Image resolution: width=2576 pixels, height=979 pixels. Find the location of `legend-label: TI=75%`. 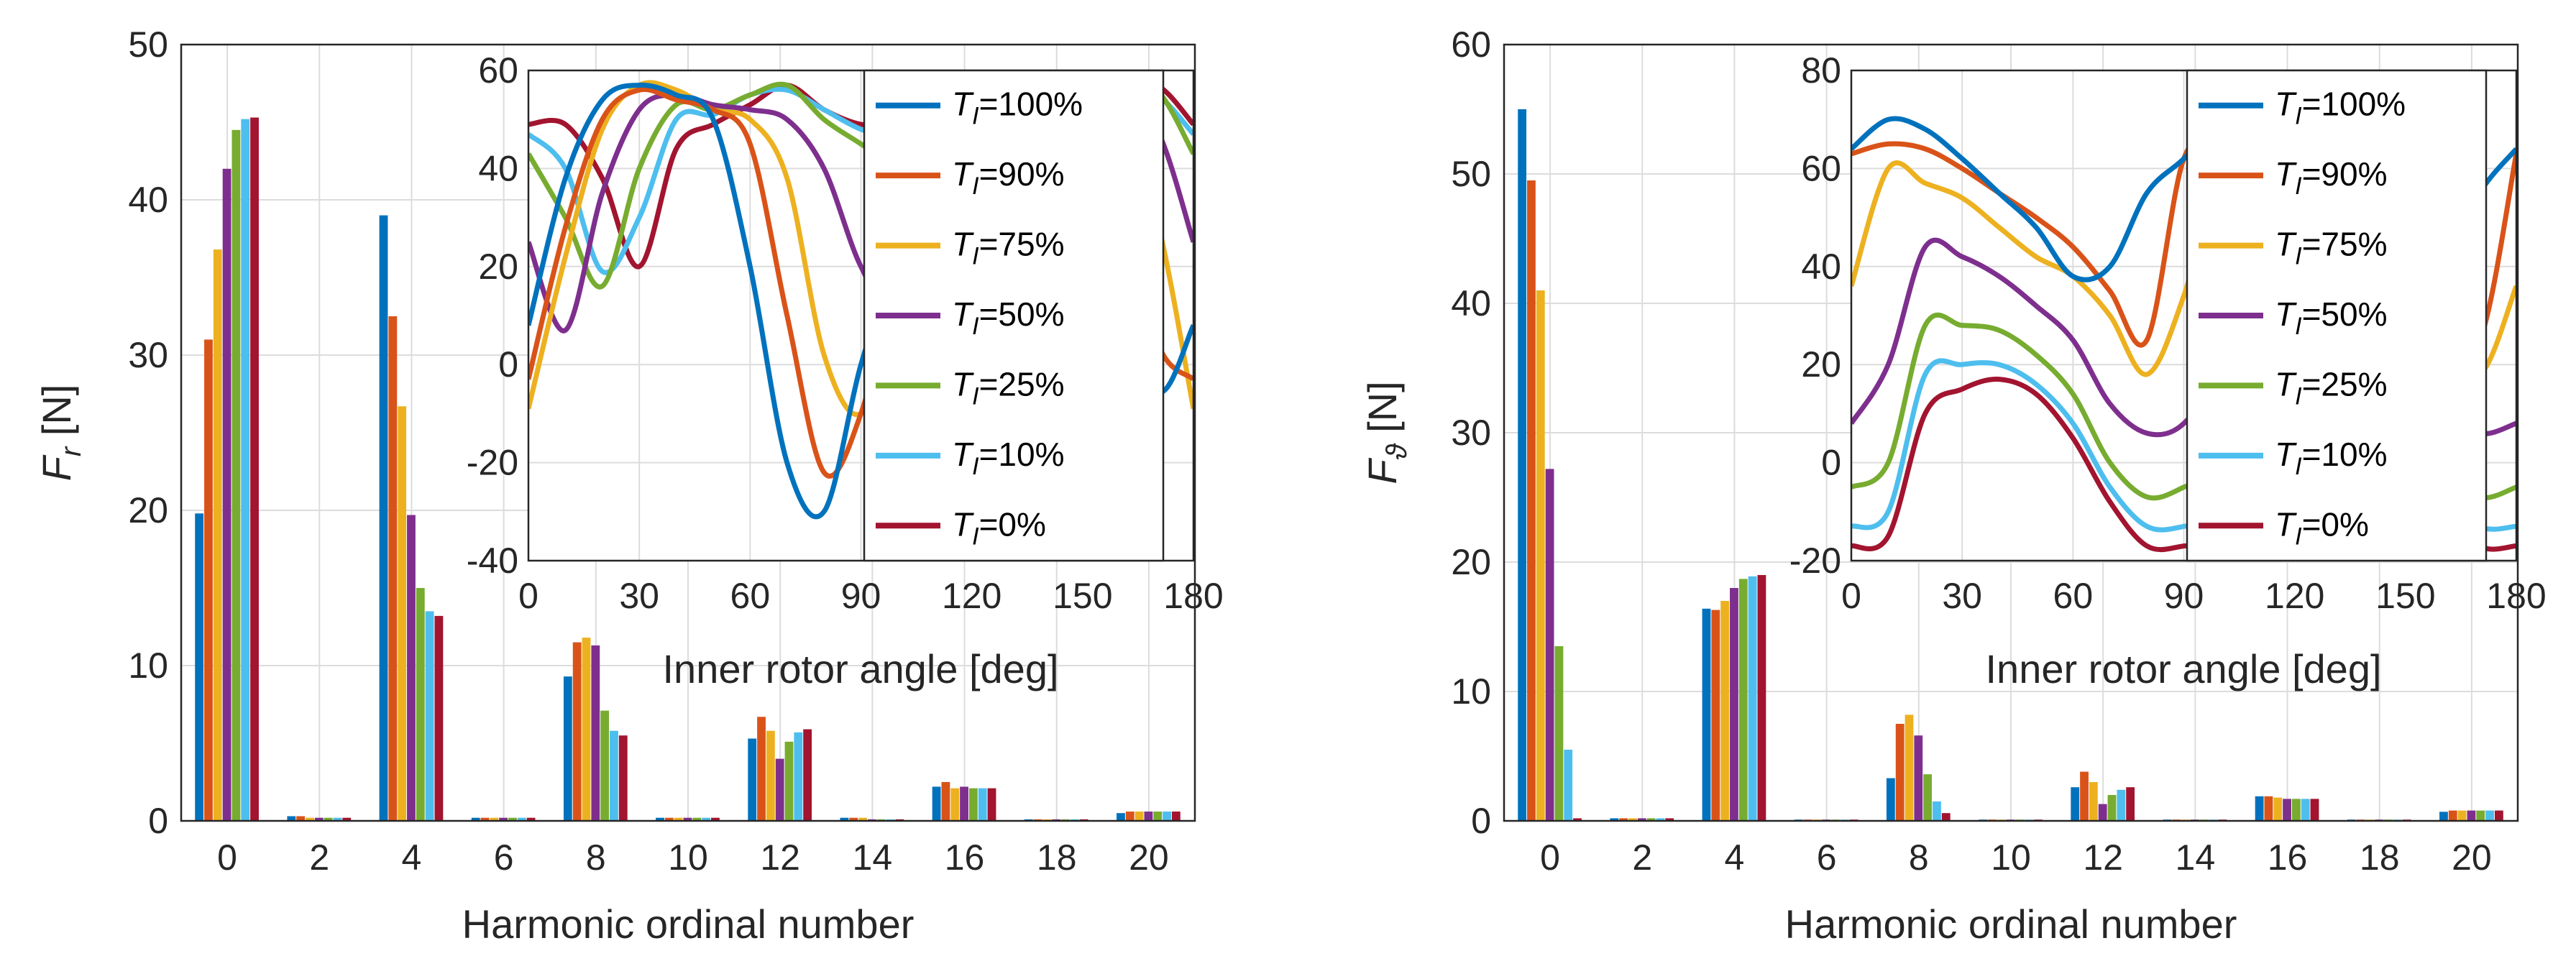

legend-label: TI=75% is located at coordinates (1009, 248).